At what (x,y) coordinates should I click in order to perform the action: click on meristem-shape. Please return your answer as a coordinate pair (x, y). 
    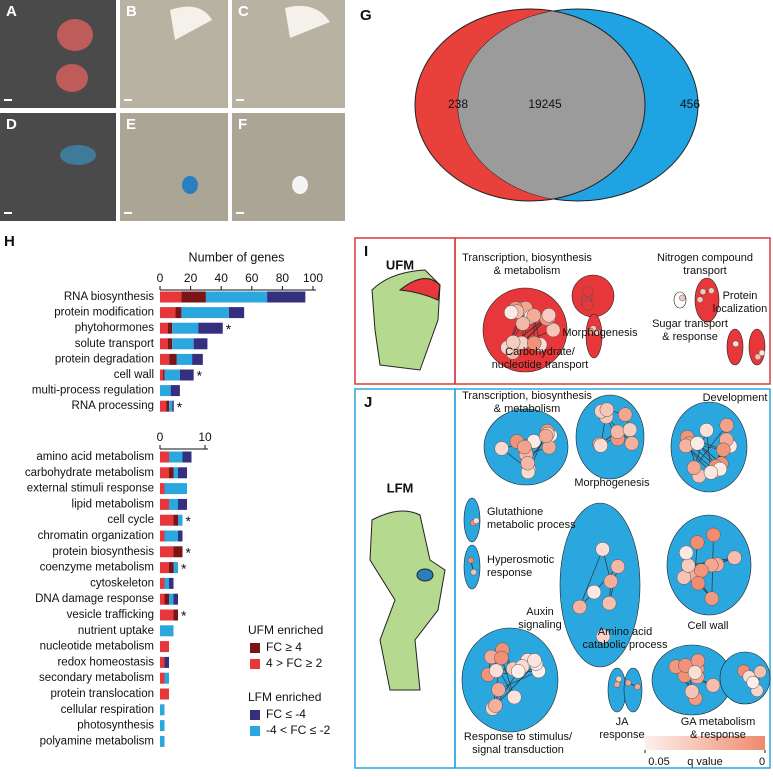
    Looking at the image, I should click on (407, 600).